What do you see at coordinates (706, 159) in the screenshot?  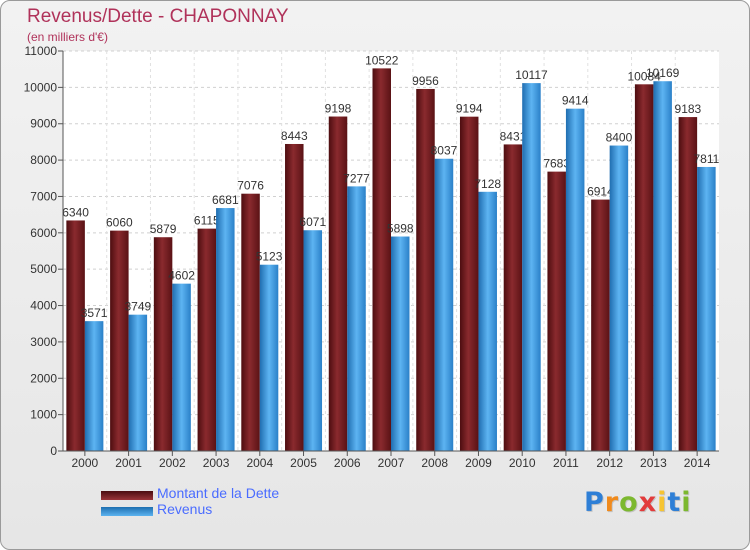 I see `data-label-revenue: 7811` at bounding box center [706, 159].